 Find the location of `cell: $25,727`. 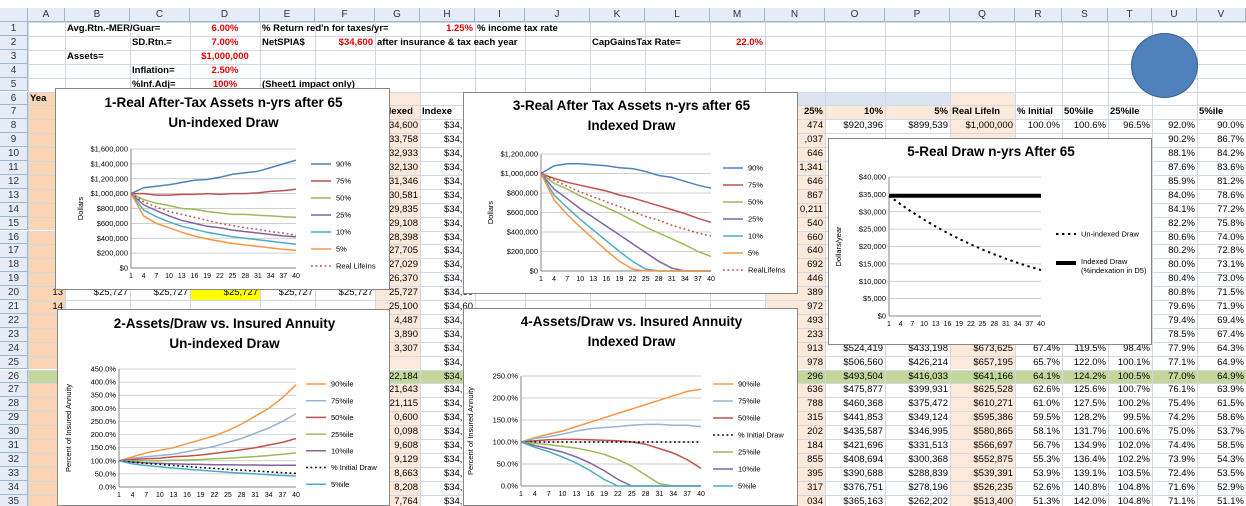

cell: $25,727 is located at coordinates (240, 293).